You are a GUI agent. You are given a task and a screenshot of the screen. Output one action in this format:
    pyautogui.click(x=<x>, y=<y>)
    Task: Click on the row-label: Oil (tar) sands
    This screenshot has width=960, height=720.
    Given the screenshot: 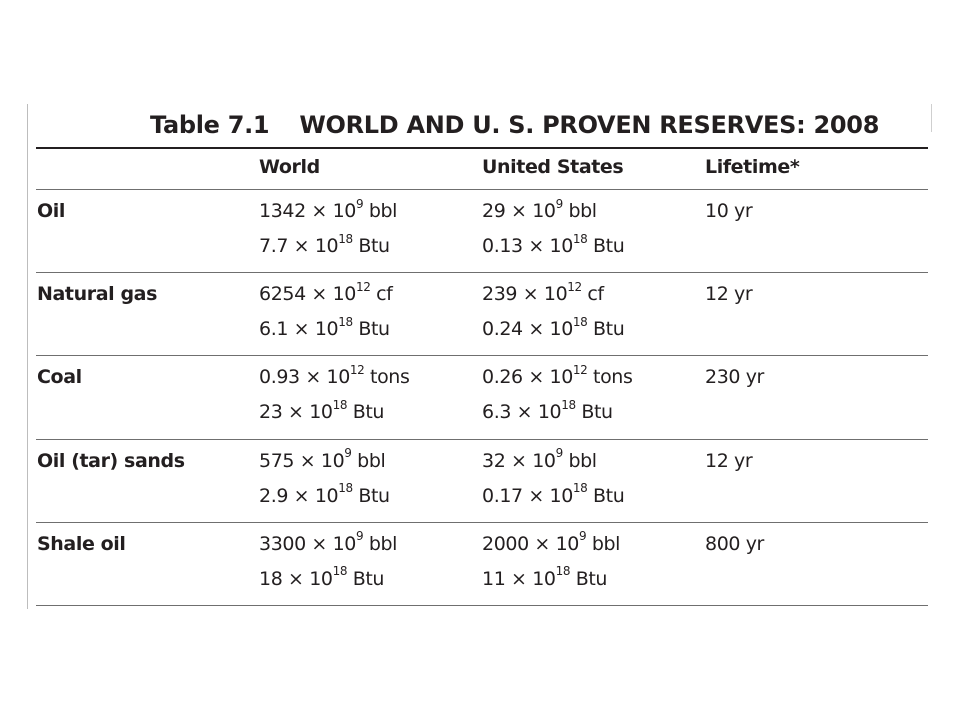 What is the action you would take?
    pyautogui.click(x=111, y=460)
    